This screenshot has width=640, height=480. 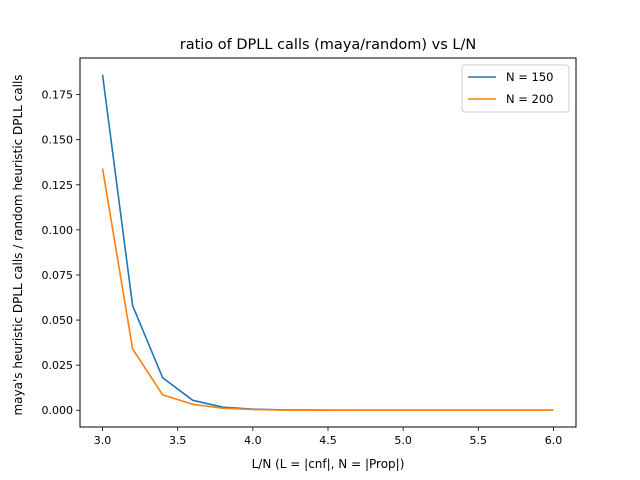 I want to click on y-axis: 0.000 0.025 0.050 0.075 0.100 0.125 0.150 0.175, so click(x=61, y=253).